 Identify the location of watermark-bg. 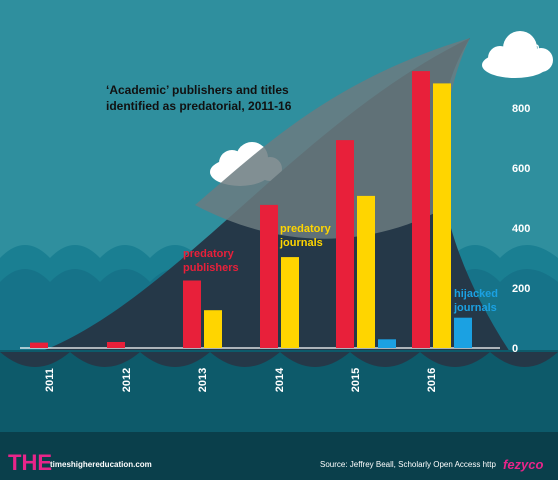
(527, 464).